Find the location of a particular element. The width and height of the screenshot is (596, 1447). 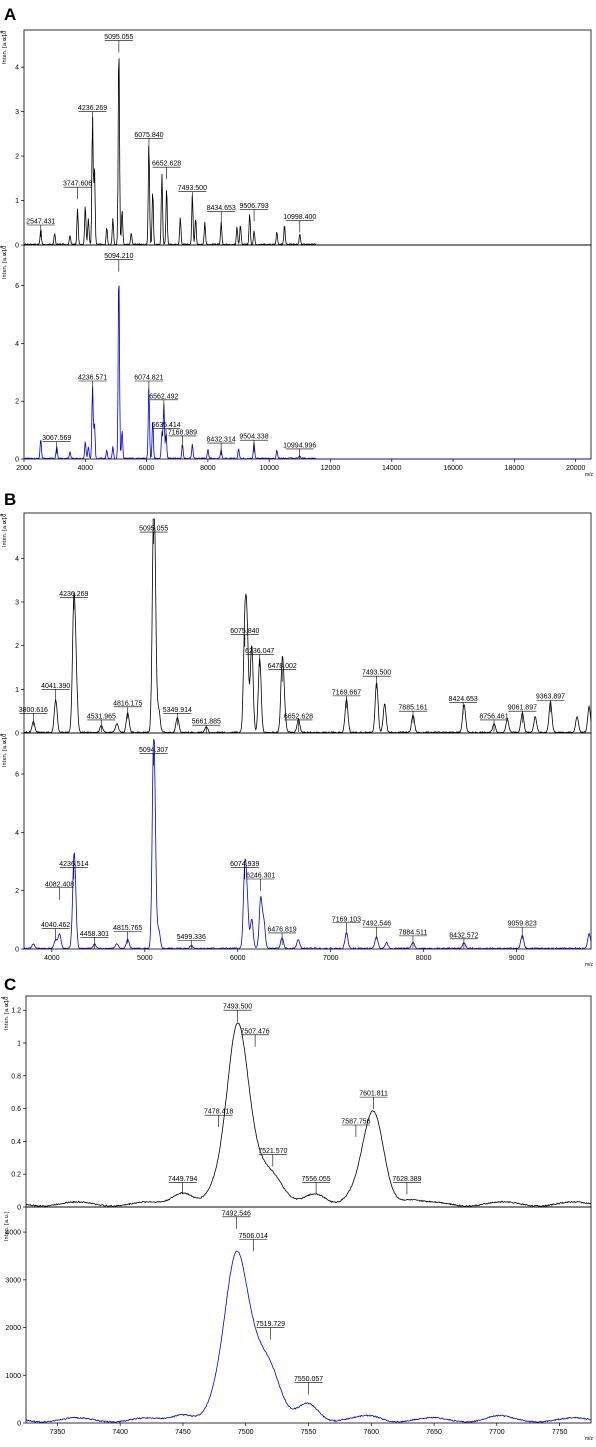

peak-label: 9504.338 is located at coordinates (253, 437).